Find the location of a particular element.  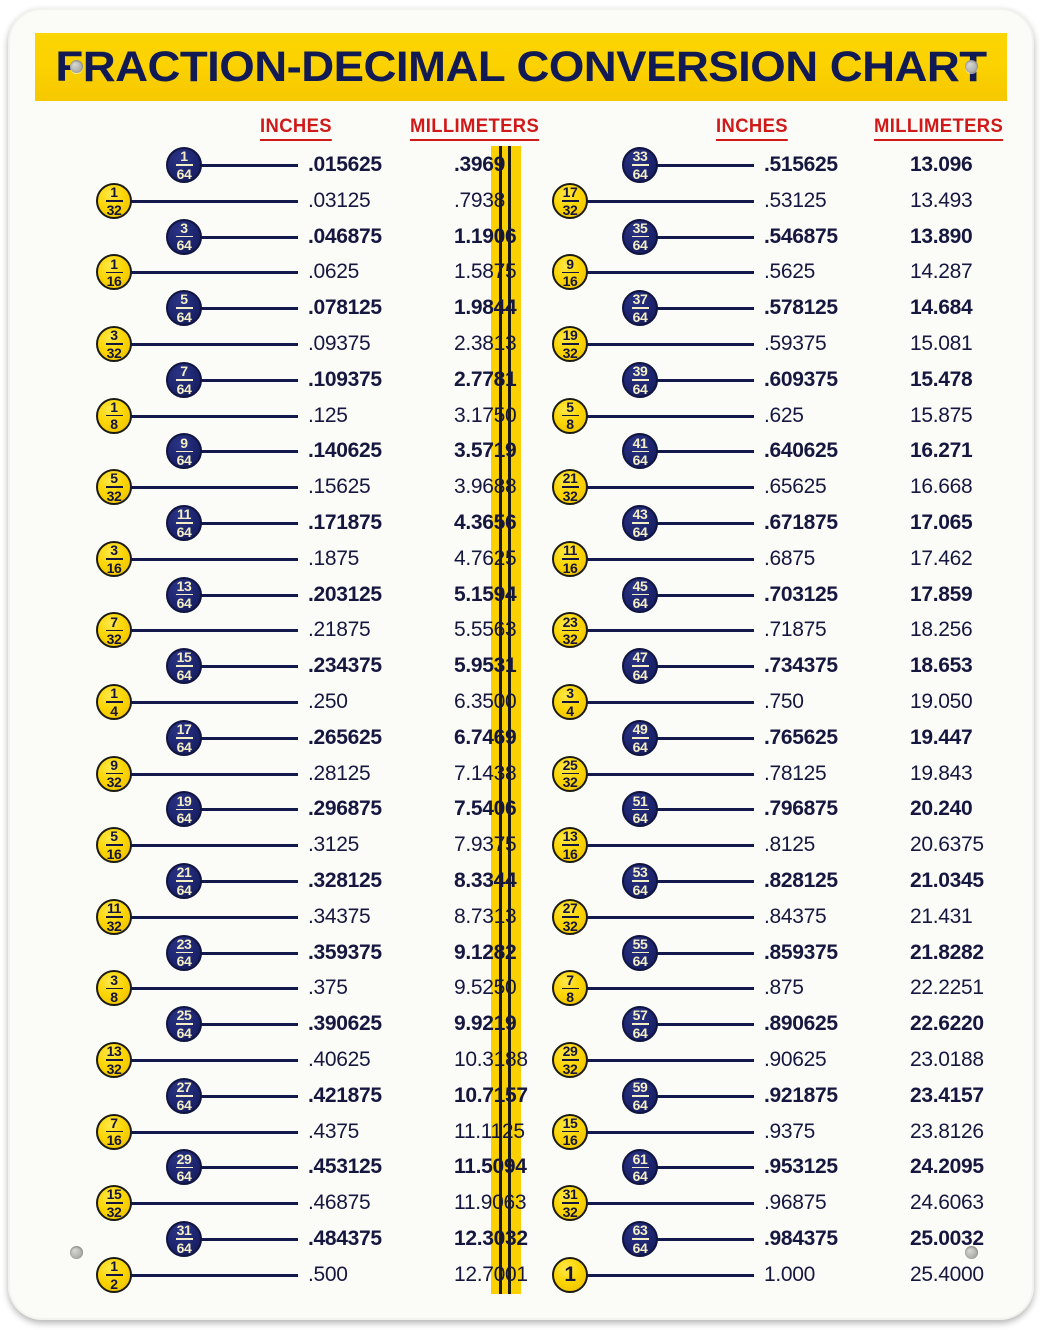

millimeters-value: 12.3032 is located at coordinates (491, 1238).